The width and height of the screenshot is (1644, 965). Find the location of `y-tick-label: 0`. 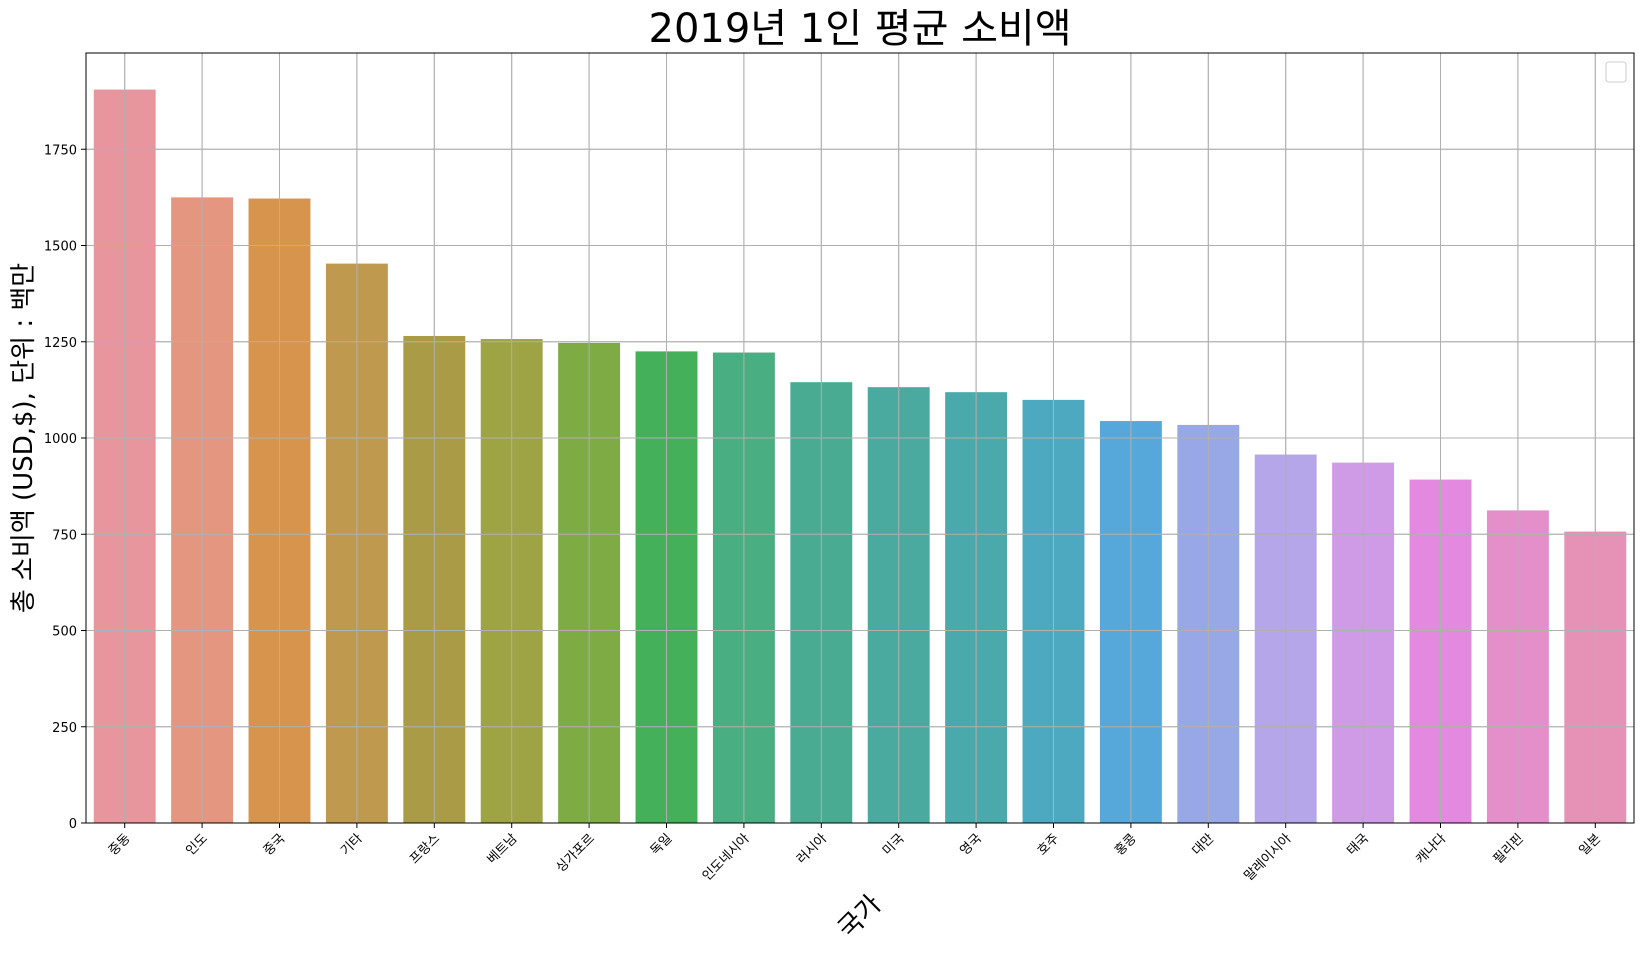

y-tick-label: 0 is located at coordinates (73, 824).